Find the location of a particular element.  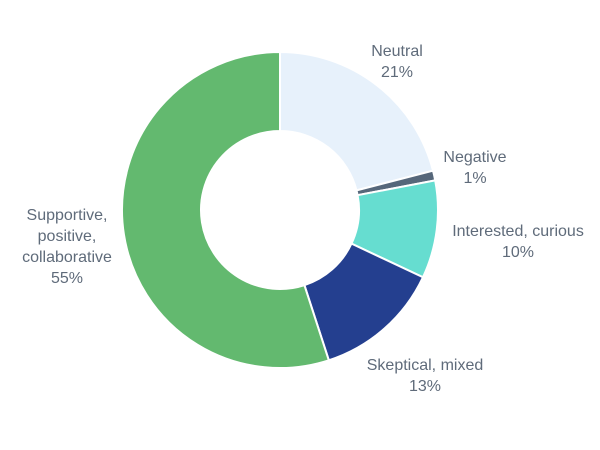

slice-label-text: Interested, curious is located at coordinates (518, 231).